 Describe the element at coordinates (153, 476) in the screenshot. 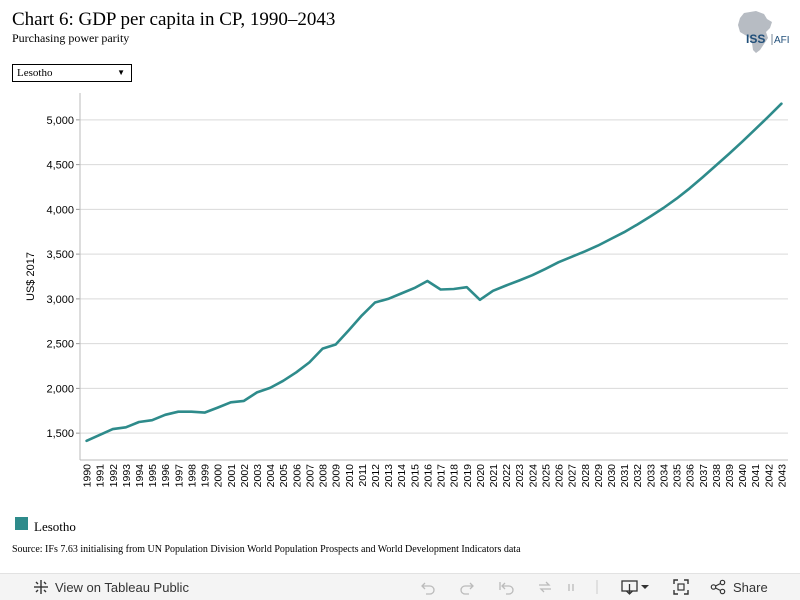

I see `x-tick-label: 1995` at that location.